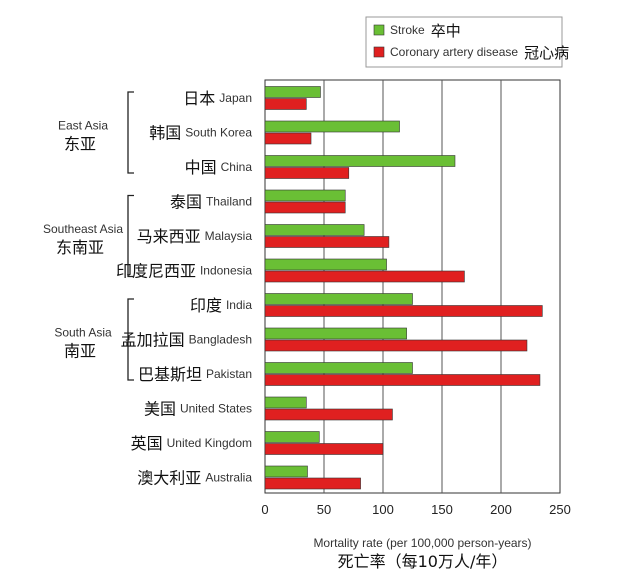 This screenshot has height=583, width=641. I want to click on category-label-zh: 英国, so click(147, 443).